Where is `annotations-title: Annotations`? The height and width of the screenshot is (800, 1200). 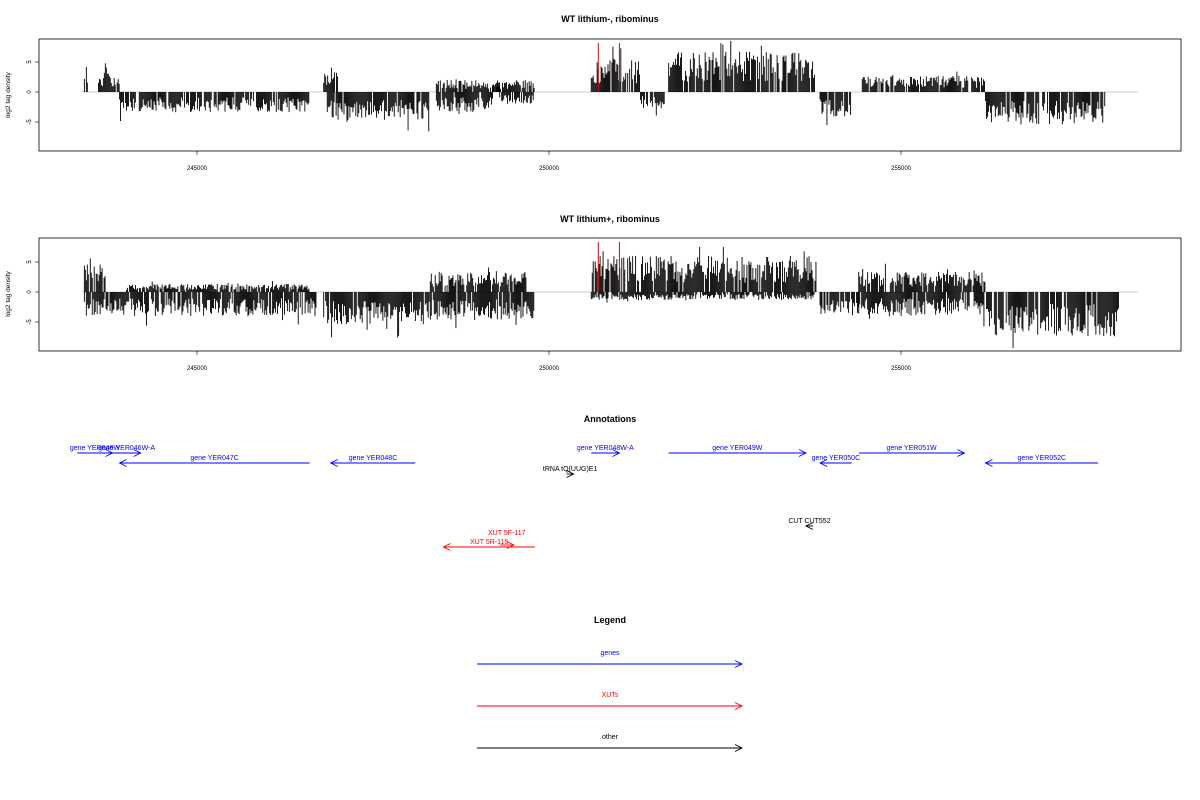
annotations-title: Annotations is located at coordinates (610, 419).